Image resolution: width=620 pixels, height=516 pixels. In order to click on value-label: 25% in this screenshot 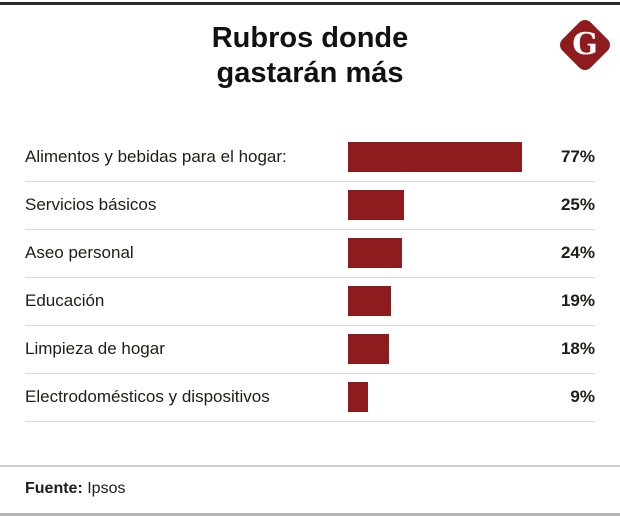, I will do `click(577, 205)`.